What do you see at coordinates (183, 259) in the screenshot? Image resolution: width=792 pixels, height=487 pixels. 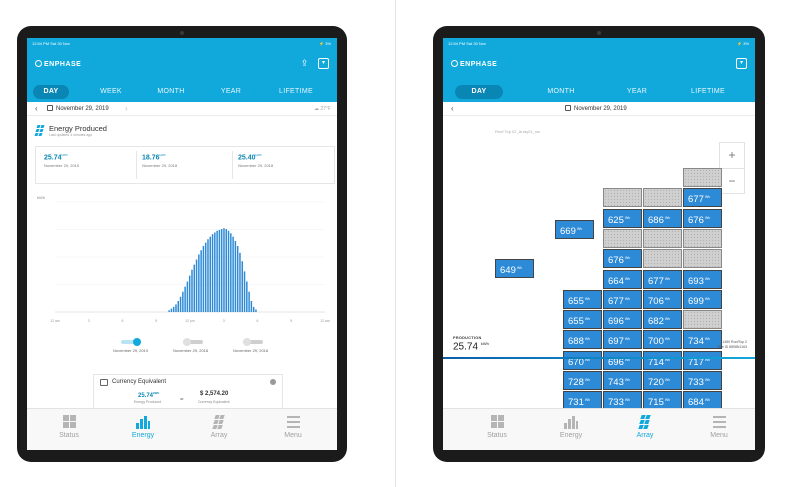 I see `energy-chart: kWh 12 am 3 6 9 12 pm 3 6 9 12 am` at bounding box center [183, 259].